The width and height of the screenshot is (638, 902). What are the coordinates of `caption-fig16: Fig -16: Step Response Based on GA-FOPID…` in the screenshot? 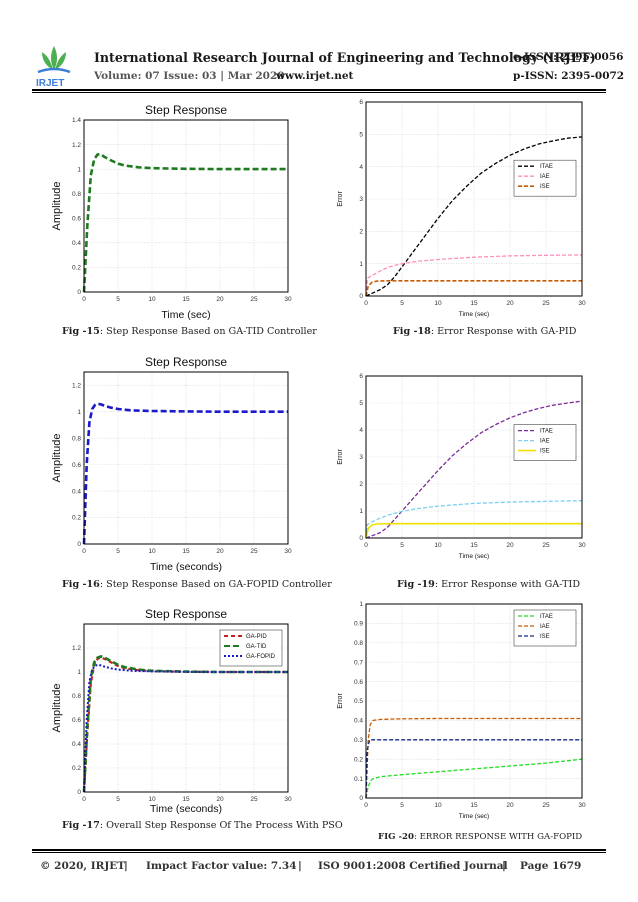 It's located at (197, 584).